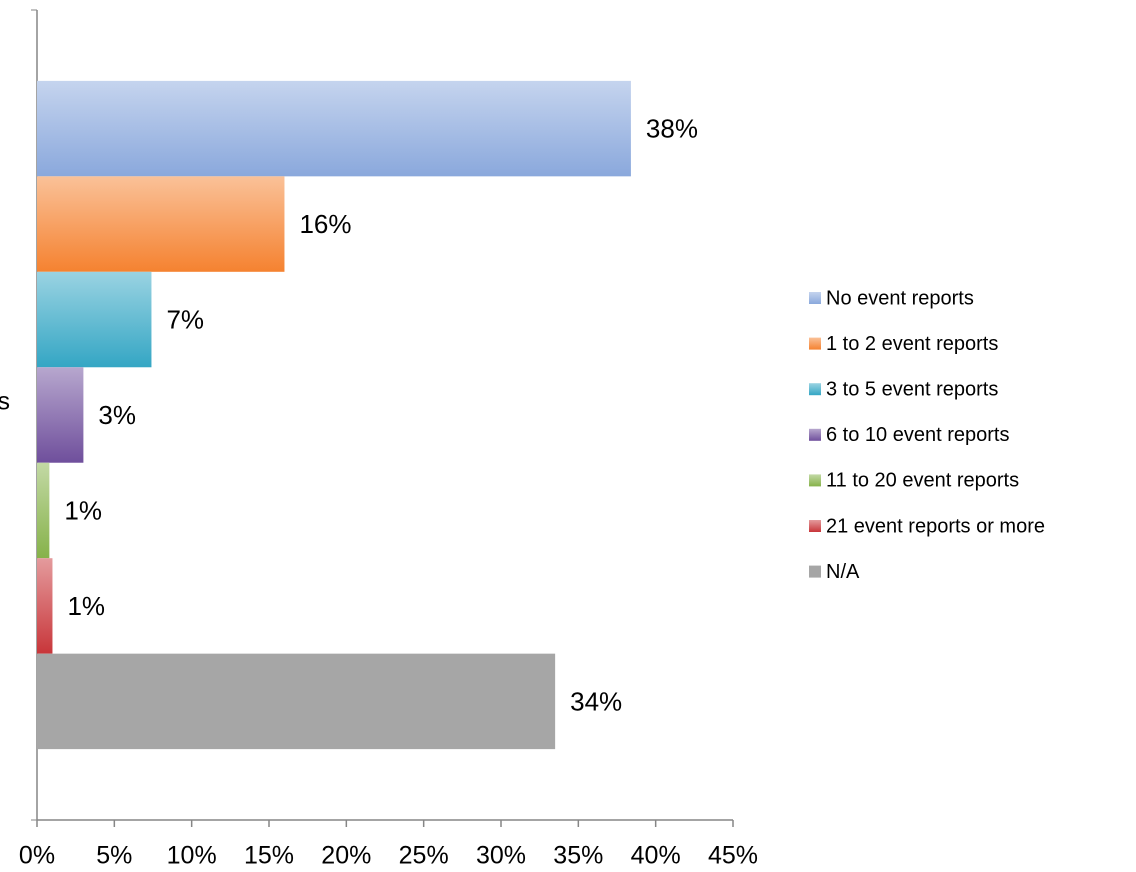  I want to click on legend-label: 1 to 2 event reports, so click(912, 344).